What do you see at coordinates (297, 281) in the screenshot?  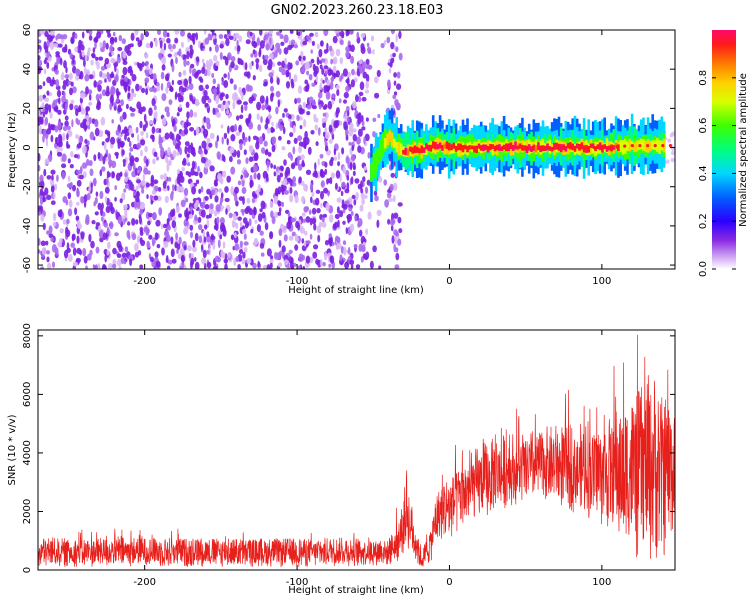 I see `spectrogram-x-tick-label: -100` at bounding box center [297, 281].